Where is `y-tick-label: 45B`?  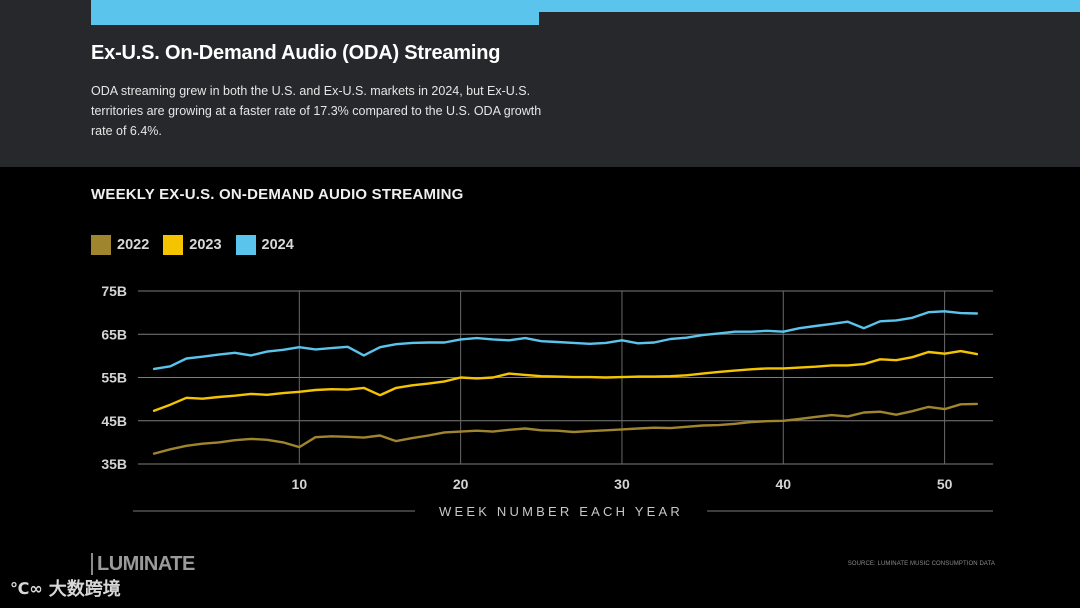
y-tick-label: 45B is located at coordinates (114, 421).